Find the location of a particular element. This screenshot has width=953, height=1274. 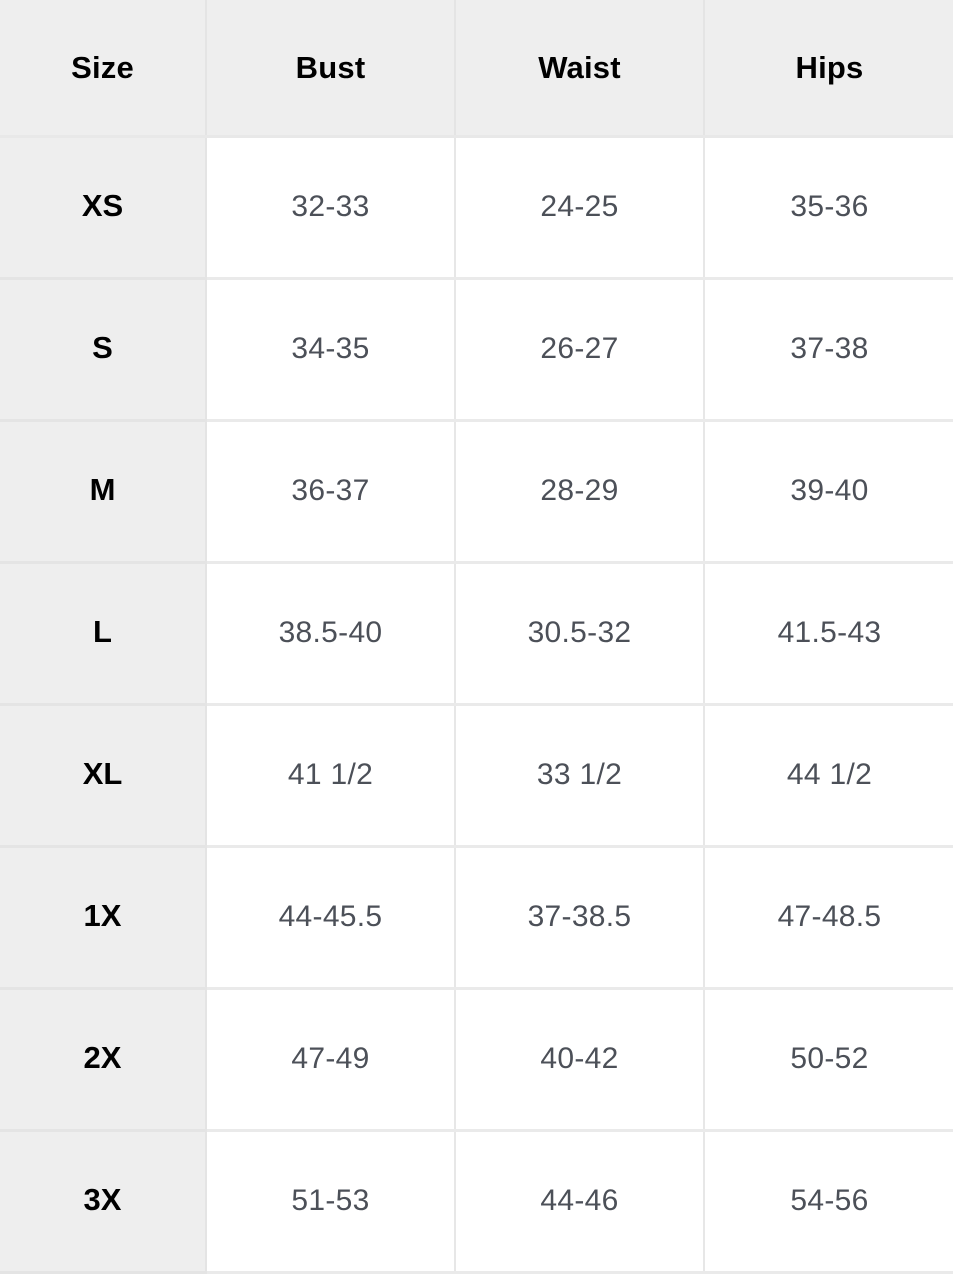

waist-value-cell: 28-29 is located at coordinates (580, 492).